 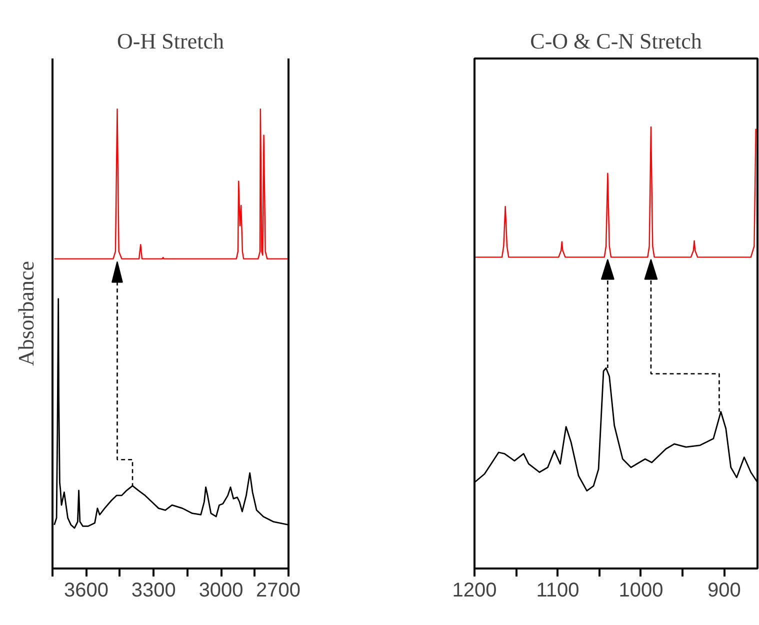 I want to click on x-tick-label: 1100, so click(x=558, y=591).